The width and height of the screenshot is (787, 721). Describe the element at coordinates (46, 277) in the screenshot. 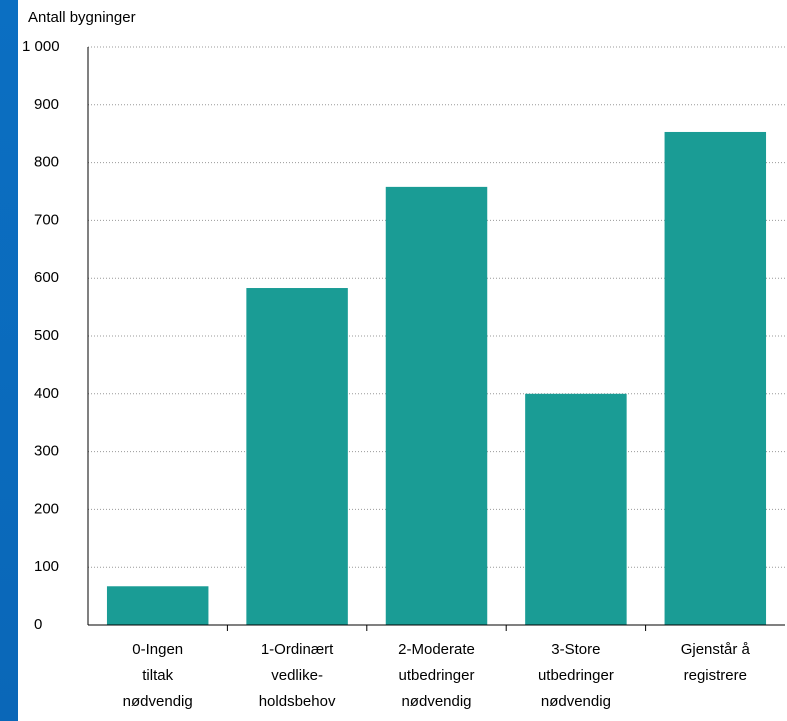

I see `y-tick-label: 600` at that location.